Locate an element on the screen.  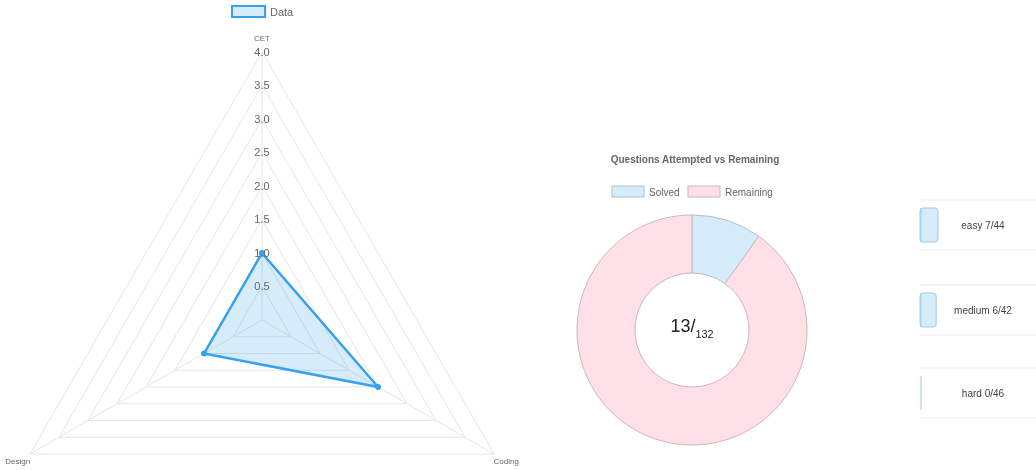
legend-label: Remaining is located at coordinates (749, 192).